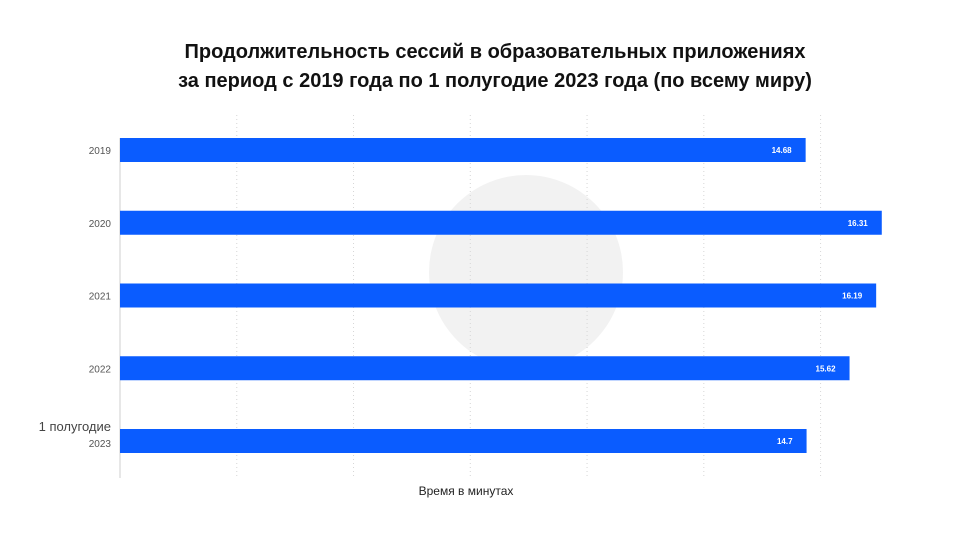 The image size is (973, 538). Describe the element at coordinates (858, 223) in the screenshot. I see `bar-value-label: 16.31` at that location.